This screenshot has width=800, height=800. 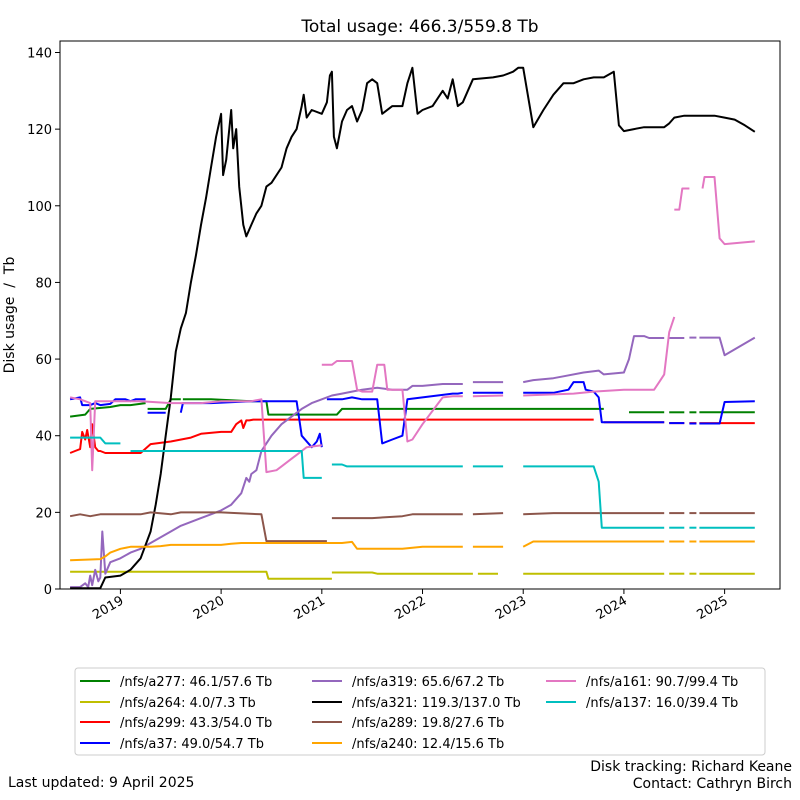 What do you see at coordinates (48, 590) in the screenshot?
I see `y-tick-label: 0` at bounding box center [48, 590].